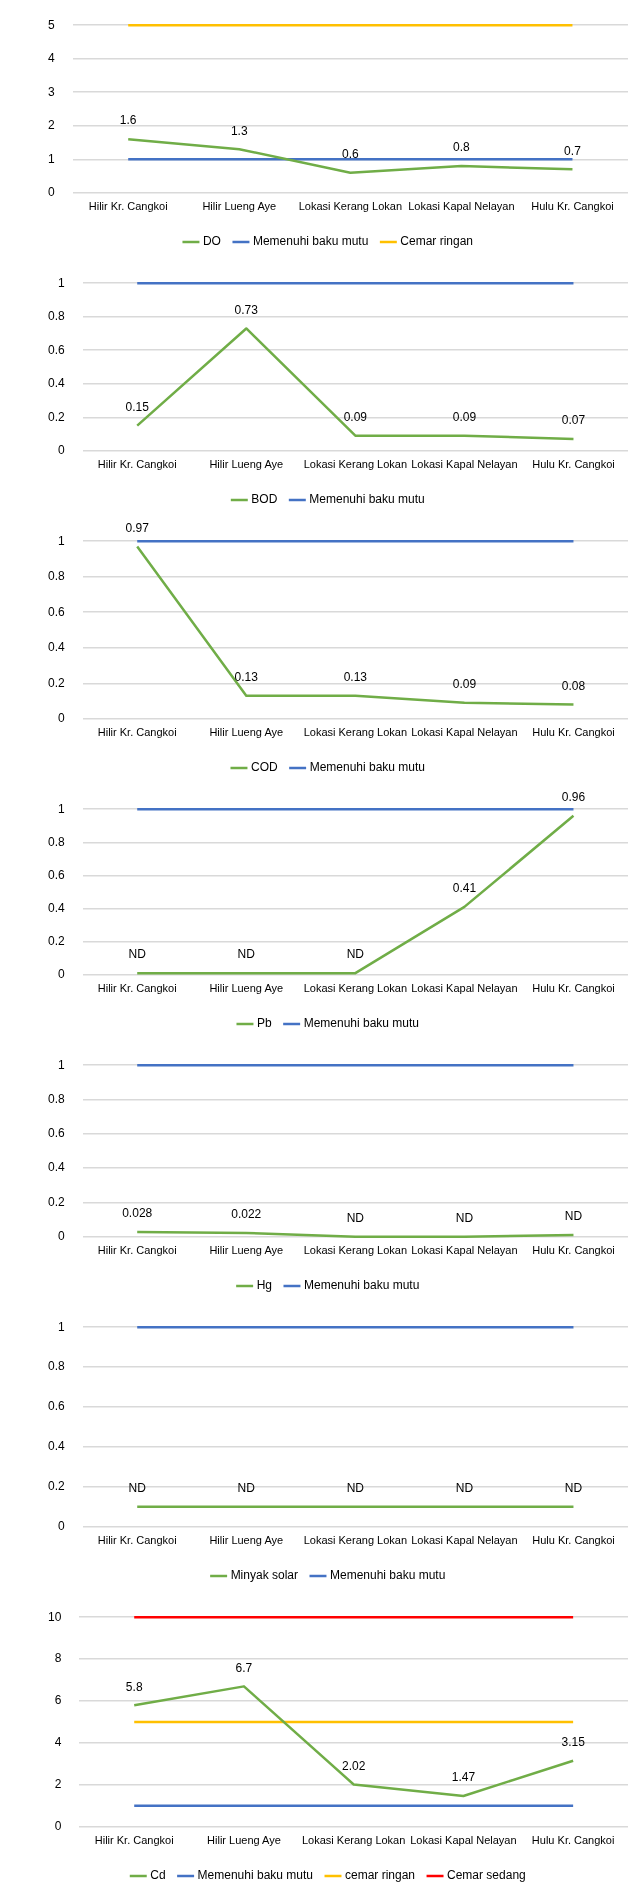 Image resolution: width=632 pixels, height=1892 pixels. Describe the element at coordinates (244, 1667) in the screenshot. I see `data-label: 6.7` at that location.